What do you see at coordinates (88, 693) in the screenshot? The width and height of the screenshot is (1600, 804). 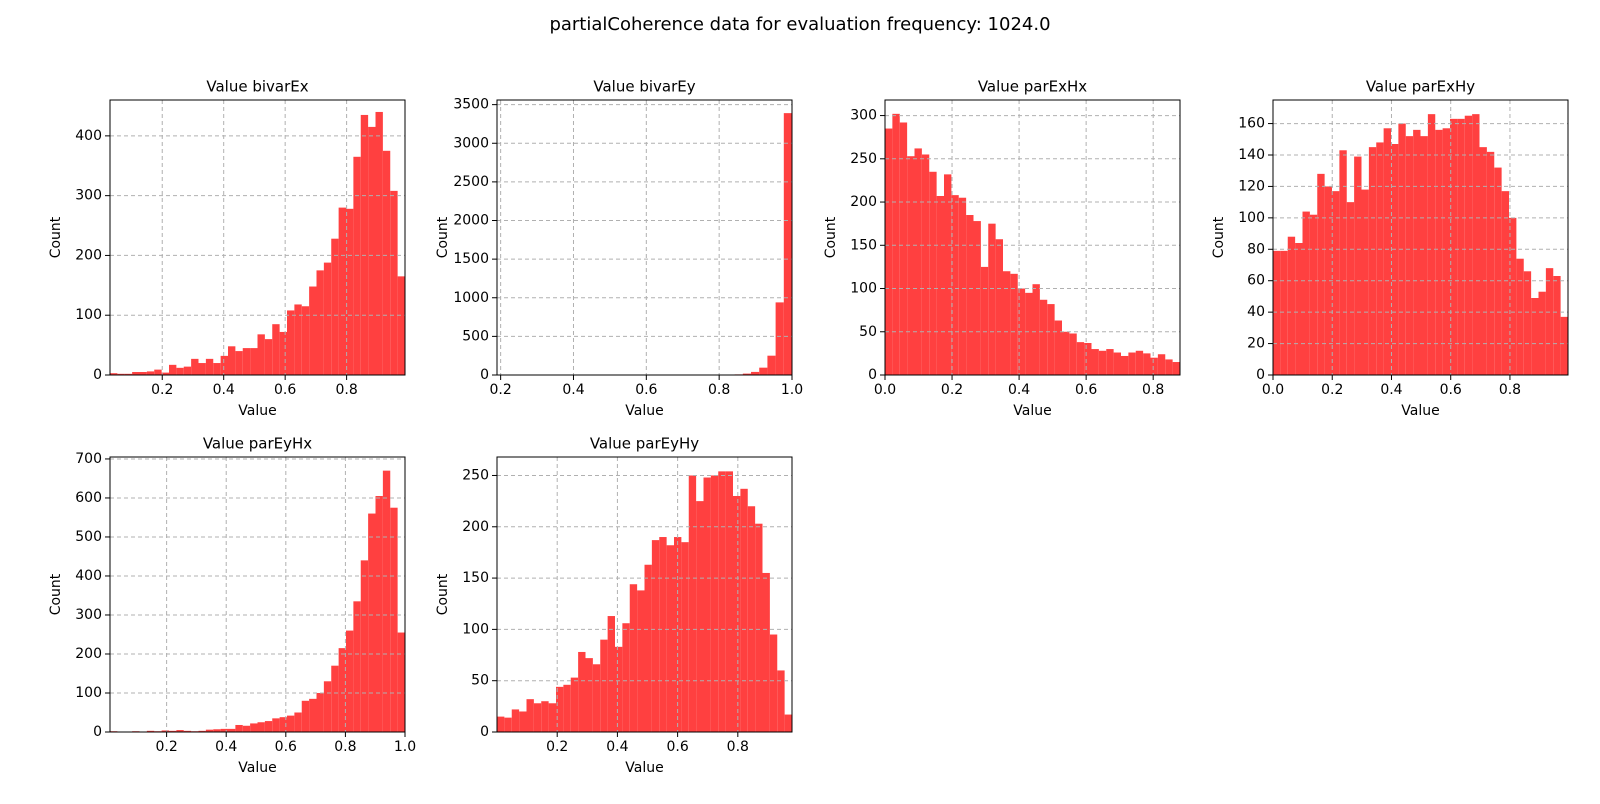 I see `y-tick-label: 100` at bounding box center [88, 693].